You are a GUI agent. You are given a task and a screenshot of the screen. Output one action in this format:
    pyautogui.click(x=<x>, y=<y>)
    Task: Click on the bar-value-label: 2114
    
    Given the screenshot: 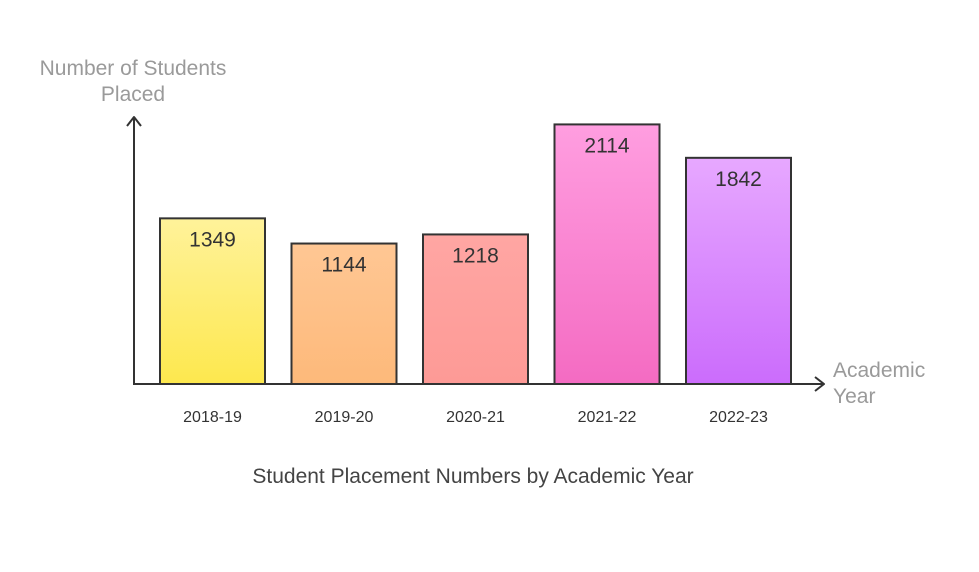 What is the action you would take?
    pyautogui.click(x=606, y=145)
    